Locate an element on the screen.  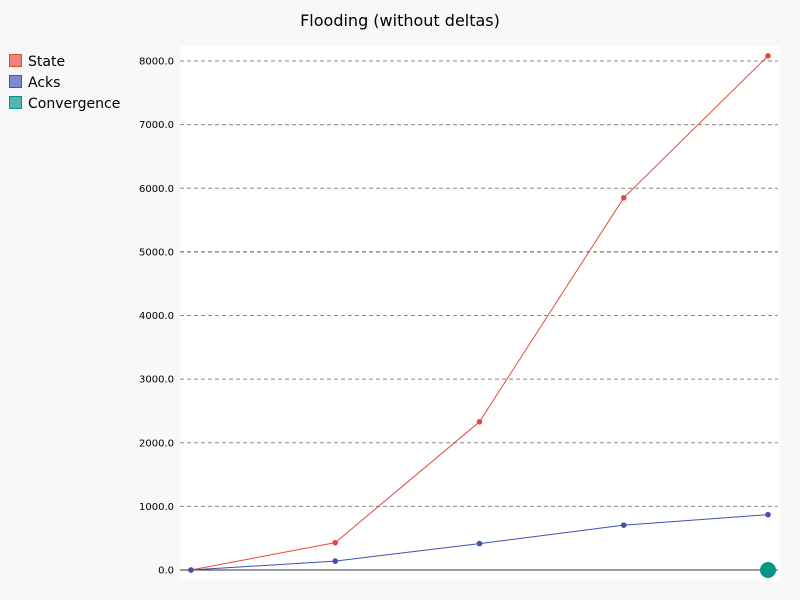
legend-item-state: State is located at coordinates (64, 64).